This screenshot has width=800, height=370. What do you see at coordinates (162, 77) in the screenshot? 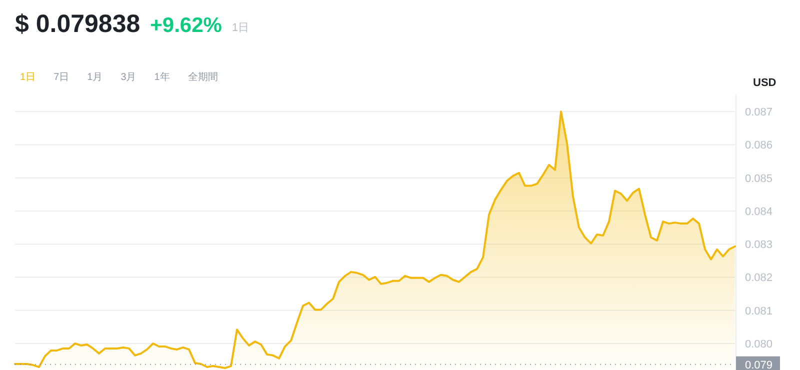
I see `text: 1年` at bounding box center [162, 77].